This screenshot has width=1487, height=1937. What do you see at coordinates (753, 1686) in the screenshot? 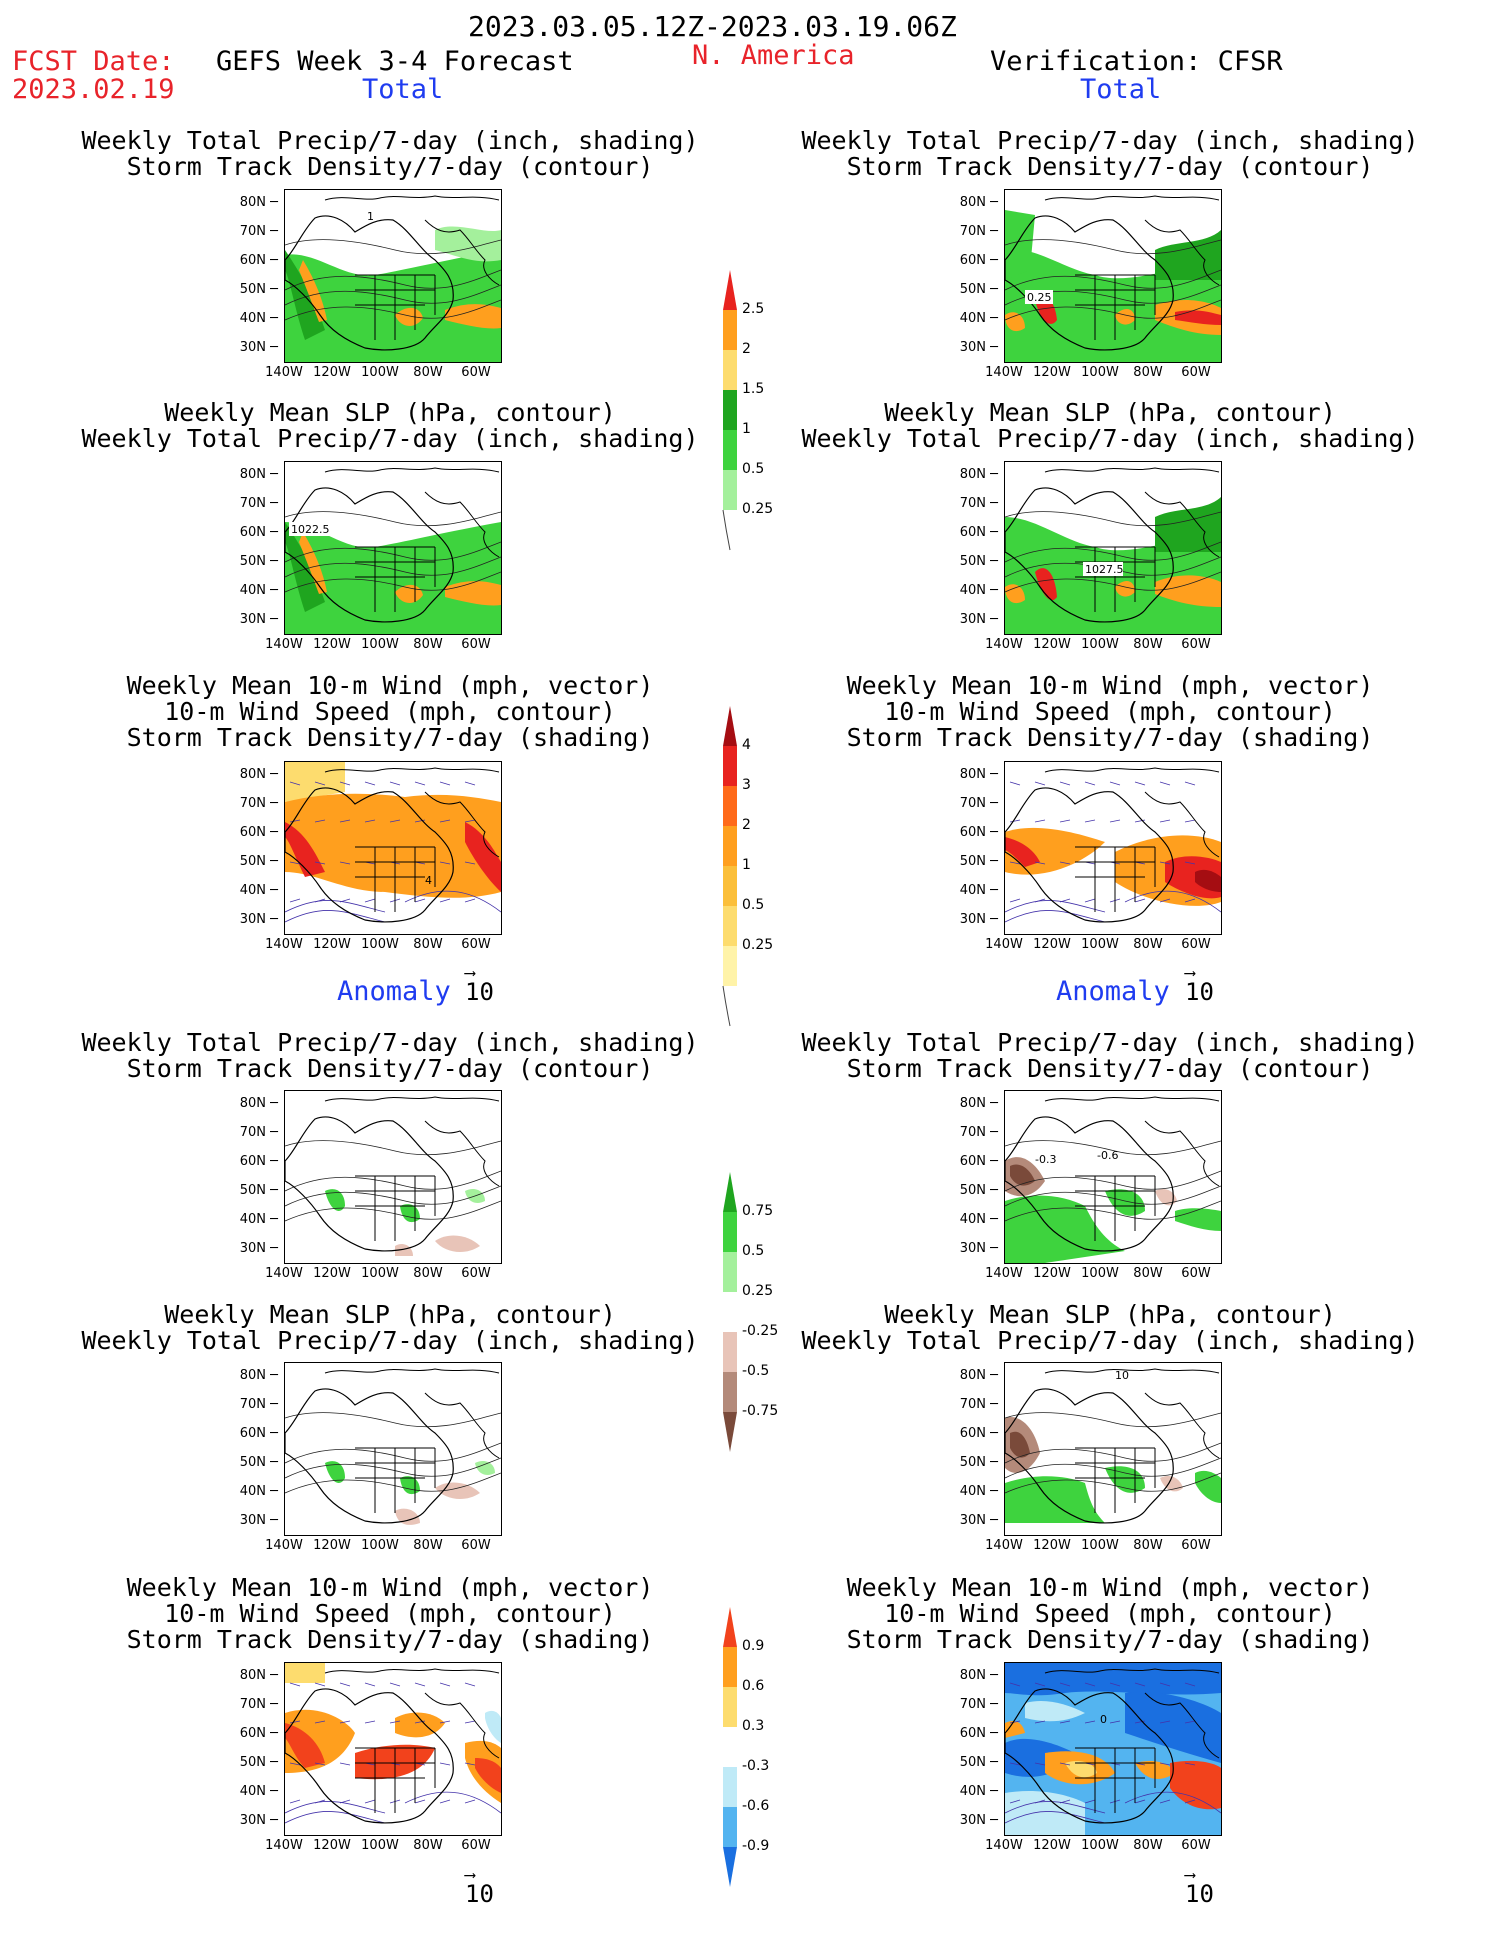
I see `colorbar-label: 0.6` at bounding box center [753, 1686].